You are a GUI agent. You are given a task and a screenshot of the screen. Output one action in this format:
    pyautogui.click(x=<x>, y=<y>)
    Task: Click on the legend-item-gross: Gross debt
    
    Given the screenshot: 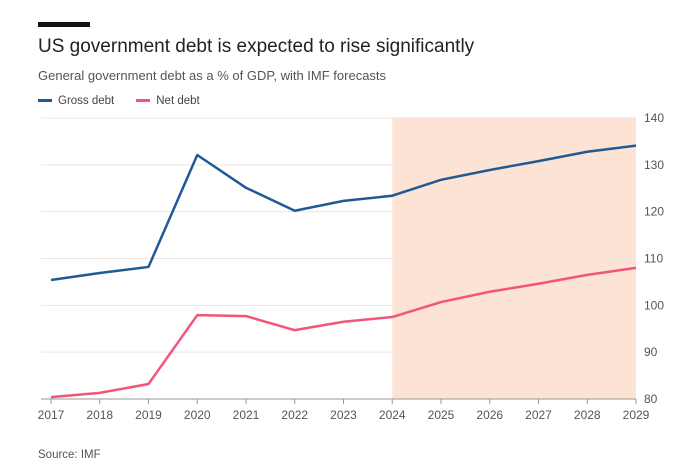 What is the action you would take?
    pyautogui.click(x=76, y=101)
    